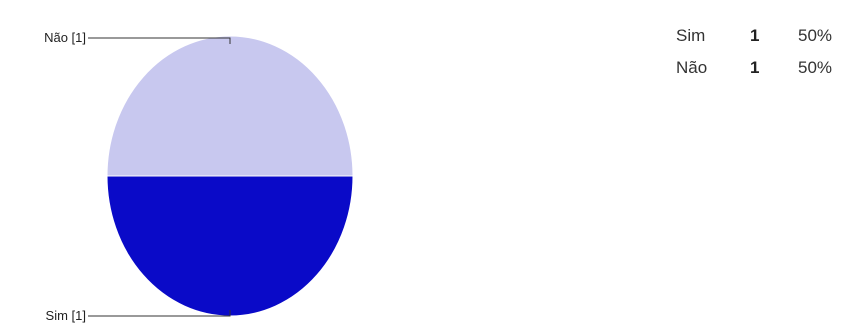  What do you see at coordinates (762, 68) in the screenshot?
I see `summary-row: Não 1 50%` at bounding box center [762, 68].